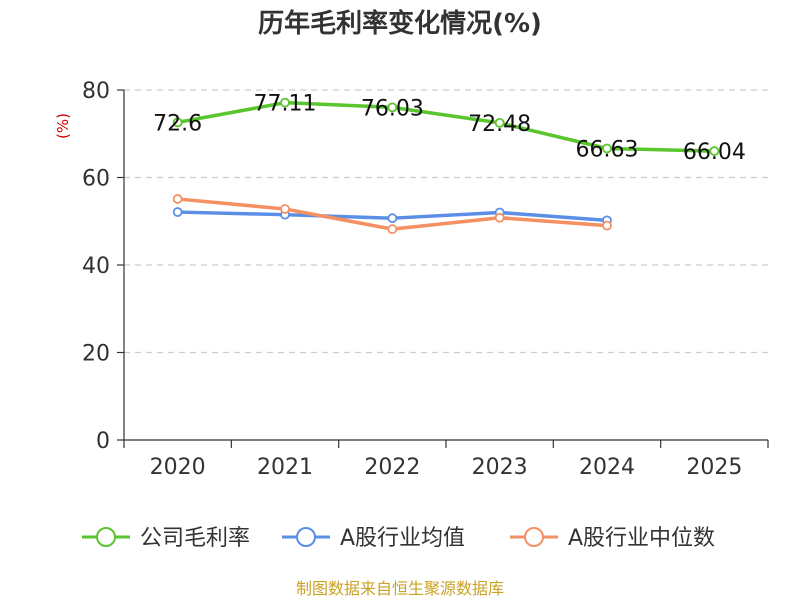 The height and width of the screenshot is (600, 800). I want to click on data-label: 72.48, so click(499, 124).